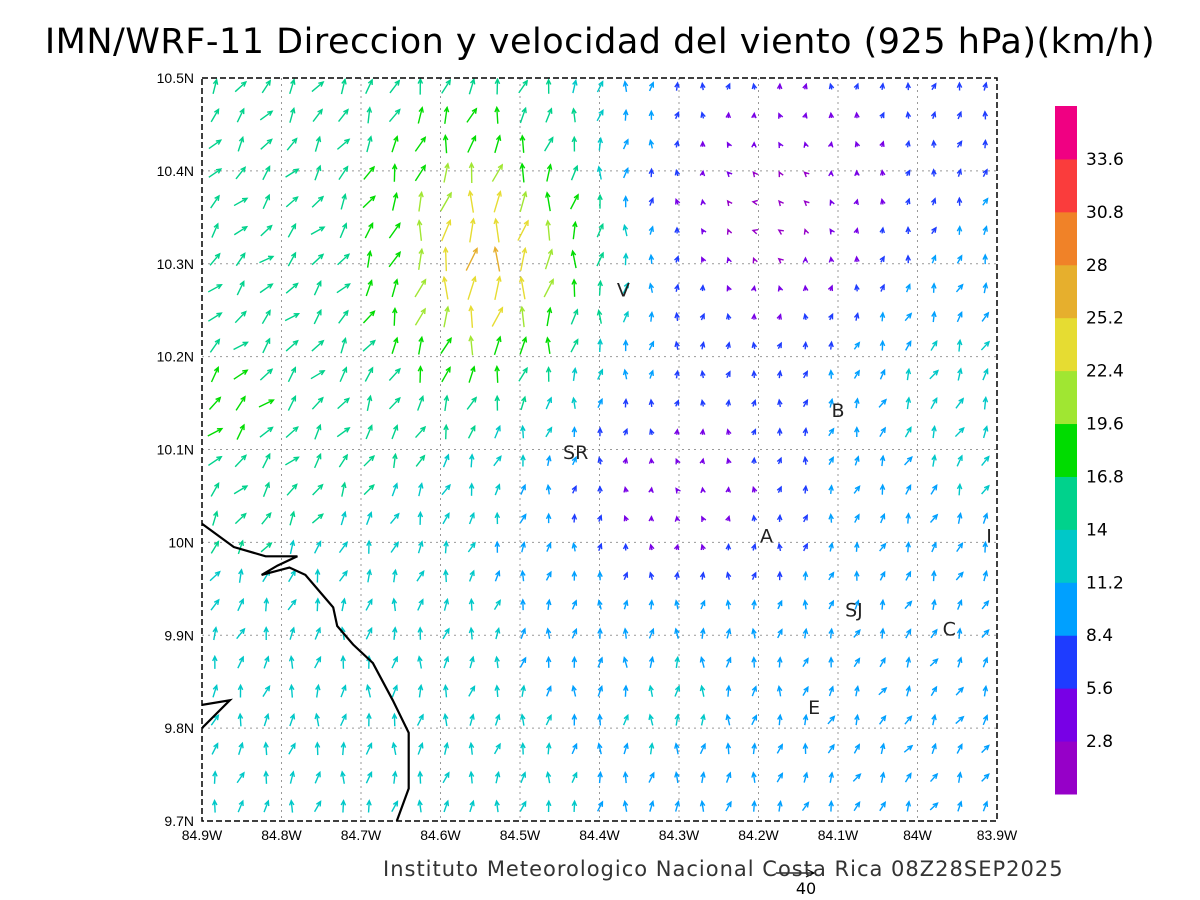 This screenshot has height=900, width=1200. Describe the element at coordinates (1105, 583) in the screenshot. I see `colorbar-label: 11.2` at that location.